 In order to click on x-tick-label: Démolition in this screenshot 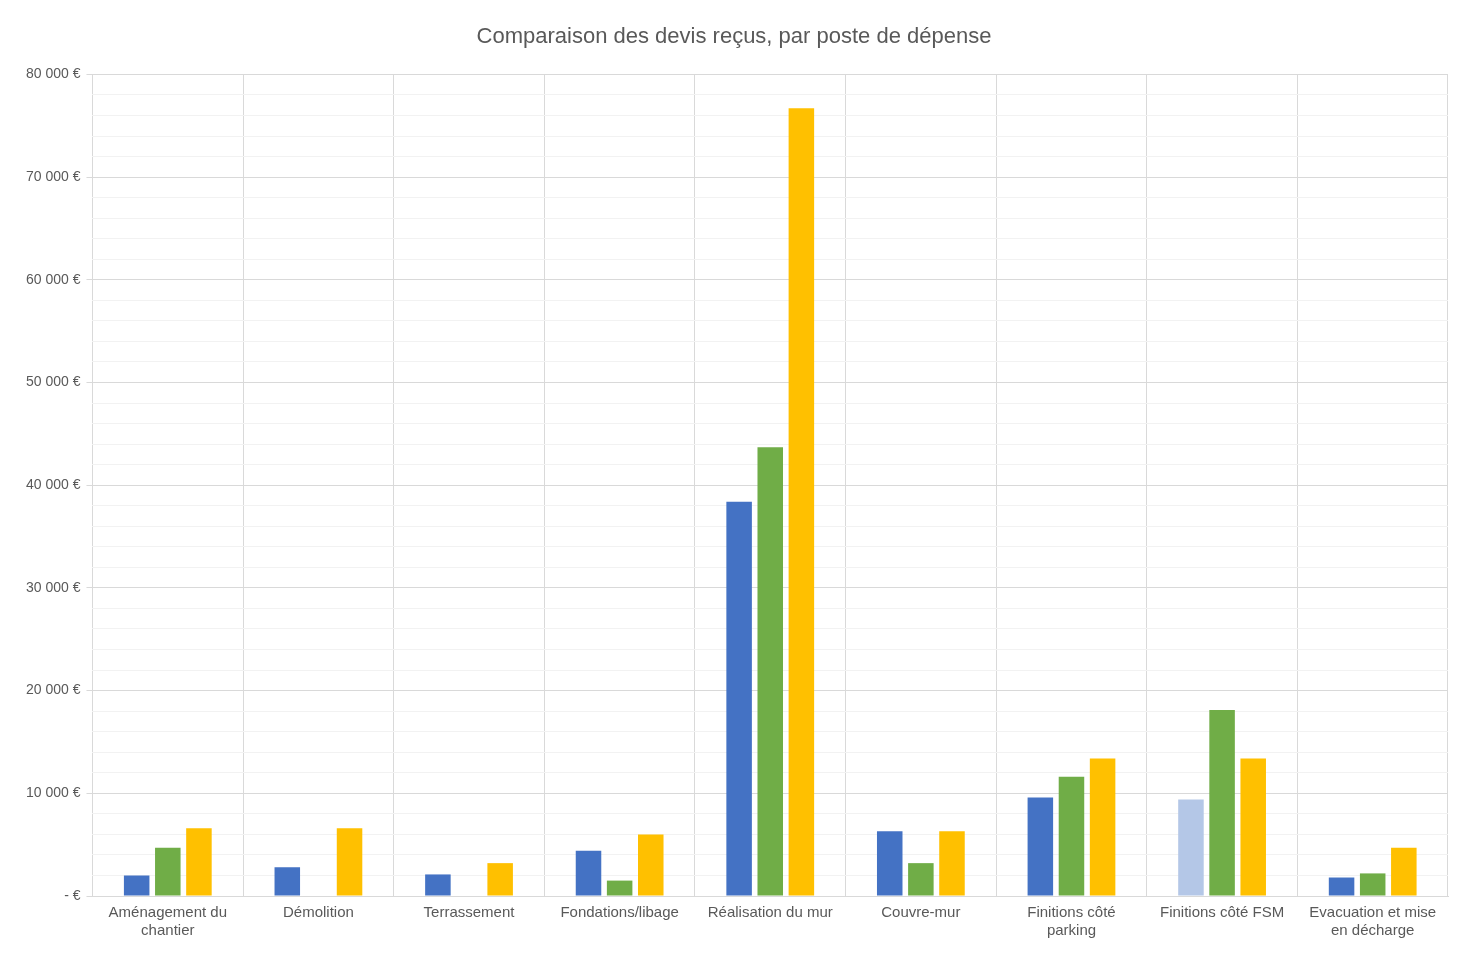, I will do `click(318, 912)`.